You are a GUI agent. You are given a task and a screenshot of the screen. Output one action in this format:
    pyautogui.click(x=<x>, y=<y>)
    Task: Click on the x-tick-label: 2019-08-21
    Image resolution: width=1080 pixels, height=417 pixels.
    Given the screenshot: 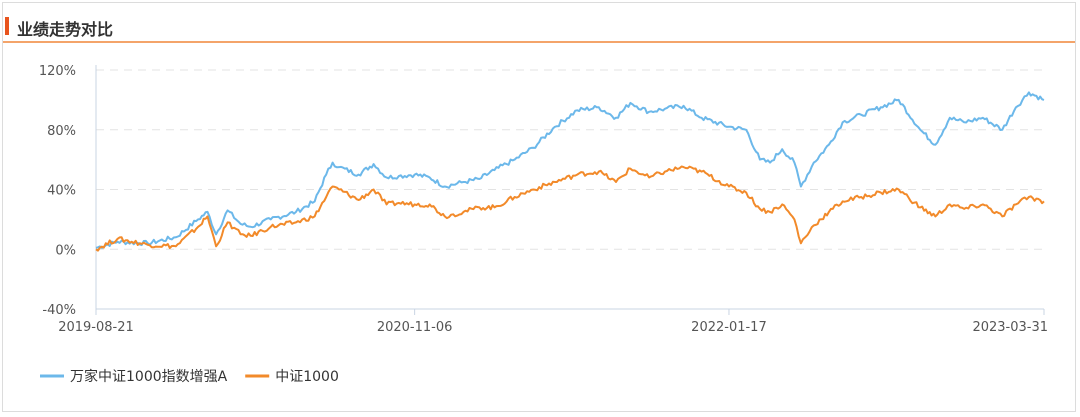 What is the action you would take?
    pyautogui.click(x=96, y=327)
    